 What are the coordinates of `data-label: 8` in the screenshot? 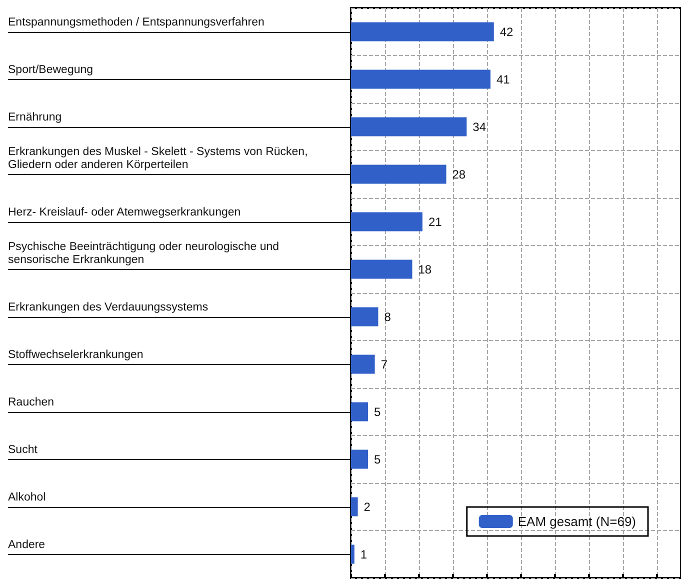 It's located at (388, 317).